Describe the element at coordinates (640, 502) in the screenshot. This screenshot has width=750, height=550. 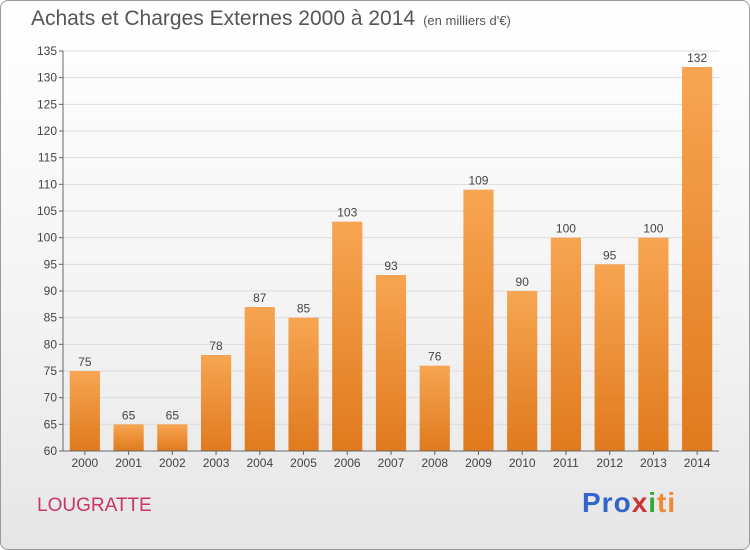
I see `logo-part: x` at that location.